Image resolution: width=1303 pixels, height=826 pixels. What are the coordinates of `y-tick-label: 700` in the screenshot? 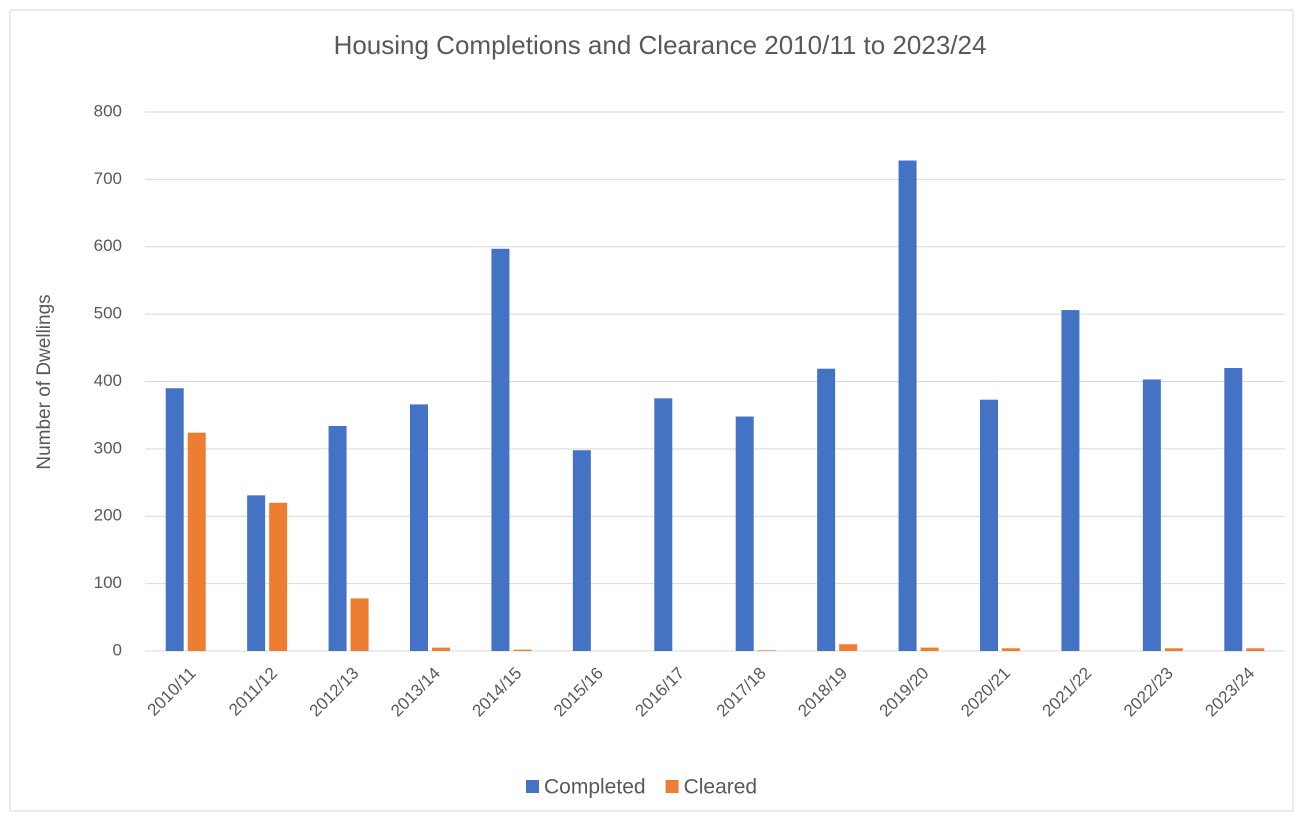 It's located at (108, 178).